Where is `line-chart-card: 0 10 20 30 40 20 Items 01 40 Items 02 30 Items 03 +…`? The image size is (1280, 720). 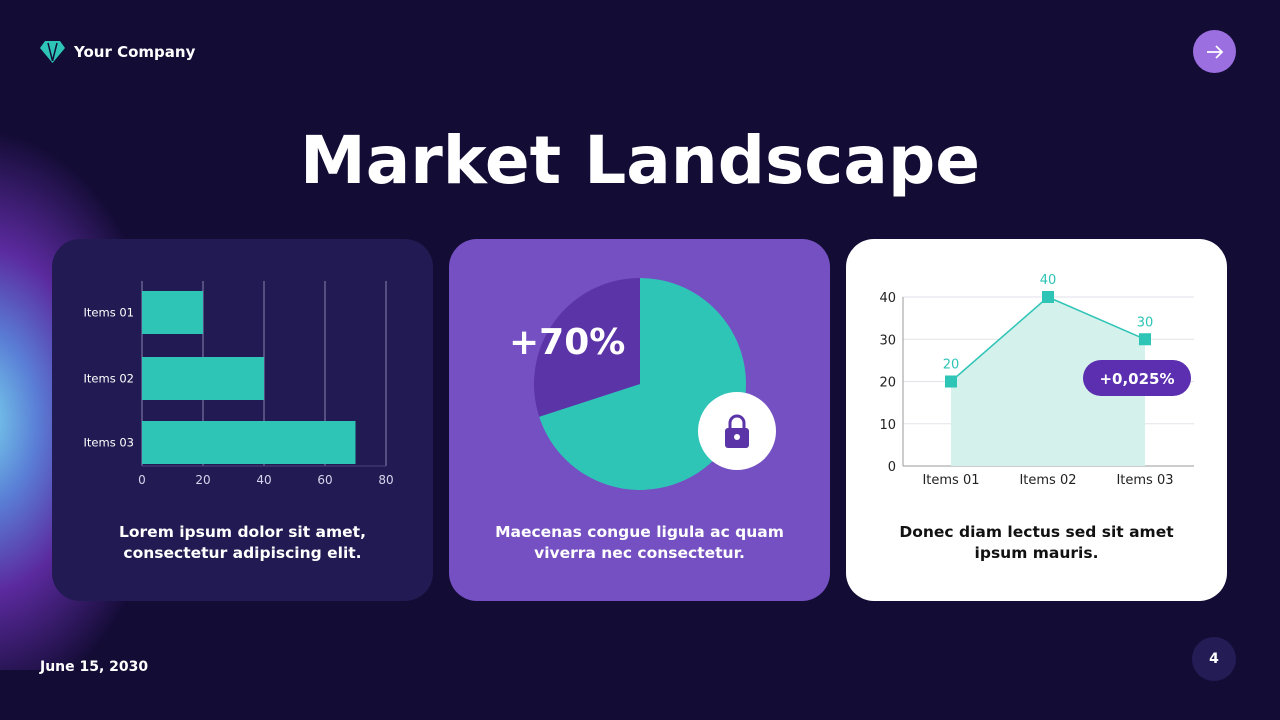 line-chart-card: 0 10 20 30 40 20 Items 01 40 Items 02 30 Items 03 +… is located at coordinates (1036, 420).